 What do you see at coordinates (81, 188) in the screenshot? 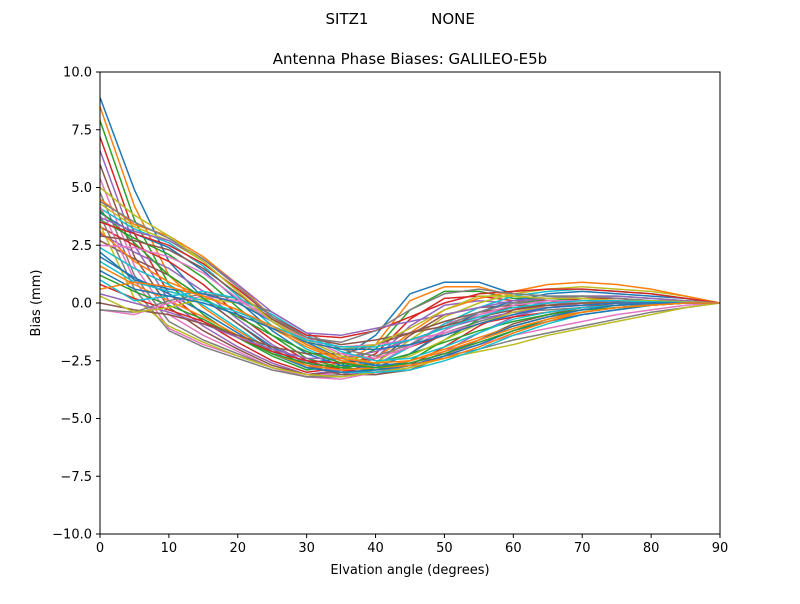
I see `y-tick-label: 5.0` at bounding box center [81, 188].